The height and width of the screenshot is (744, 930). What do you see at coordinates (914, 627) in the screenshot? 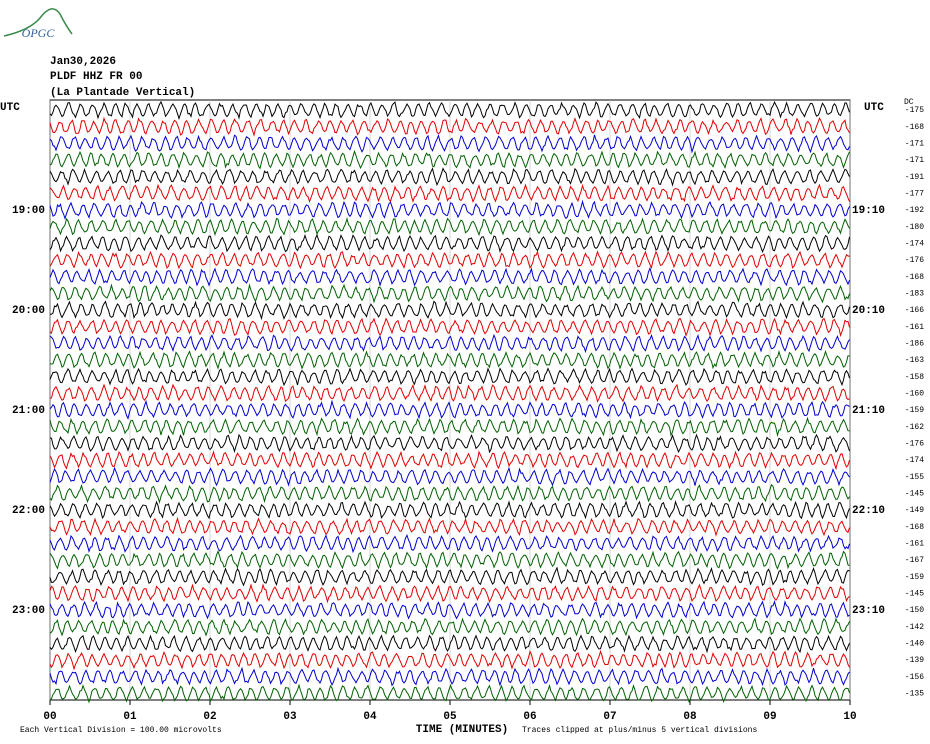
I see `dc-offset: -142` at bounding box center [914, 627].